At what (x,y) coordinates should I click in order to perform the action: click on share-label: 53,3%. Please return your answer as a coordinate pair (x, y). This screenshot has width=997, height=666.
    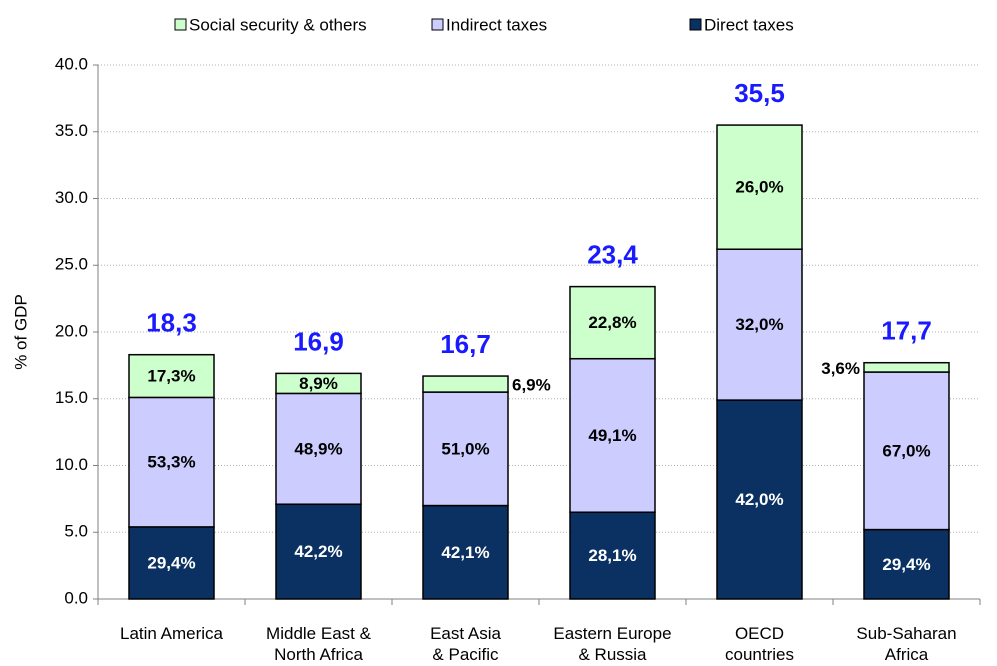
    Looking at the image, I should click on (171, 462).